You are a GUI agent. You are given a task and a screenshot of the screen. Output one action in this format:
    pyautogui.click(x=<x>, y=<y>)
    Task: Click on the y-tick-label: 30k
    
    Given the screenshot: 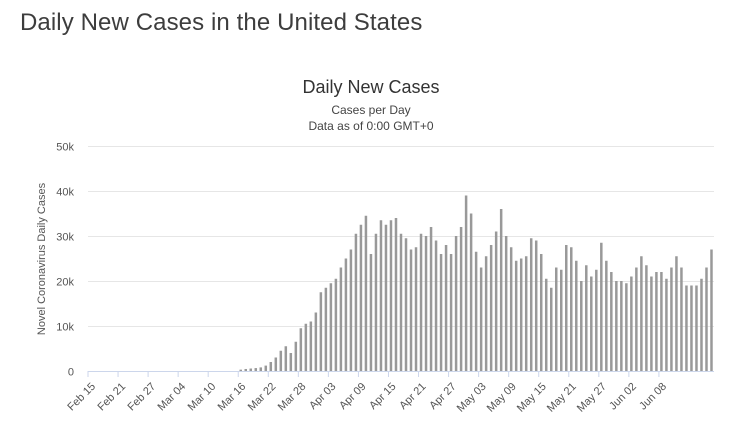 What is the action you would take?
    pyautogui.click(x=65, y=238)
    